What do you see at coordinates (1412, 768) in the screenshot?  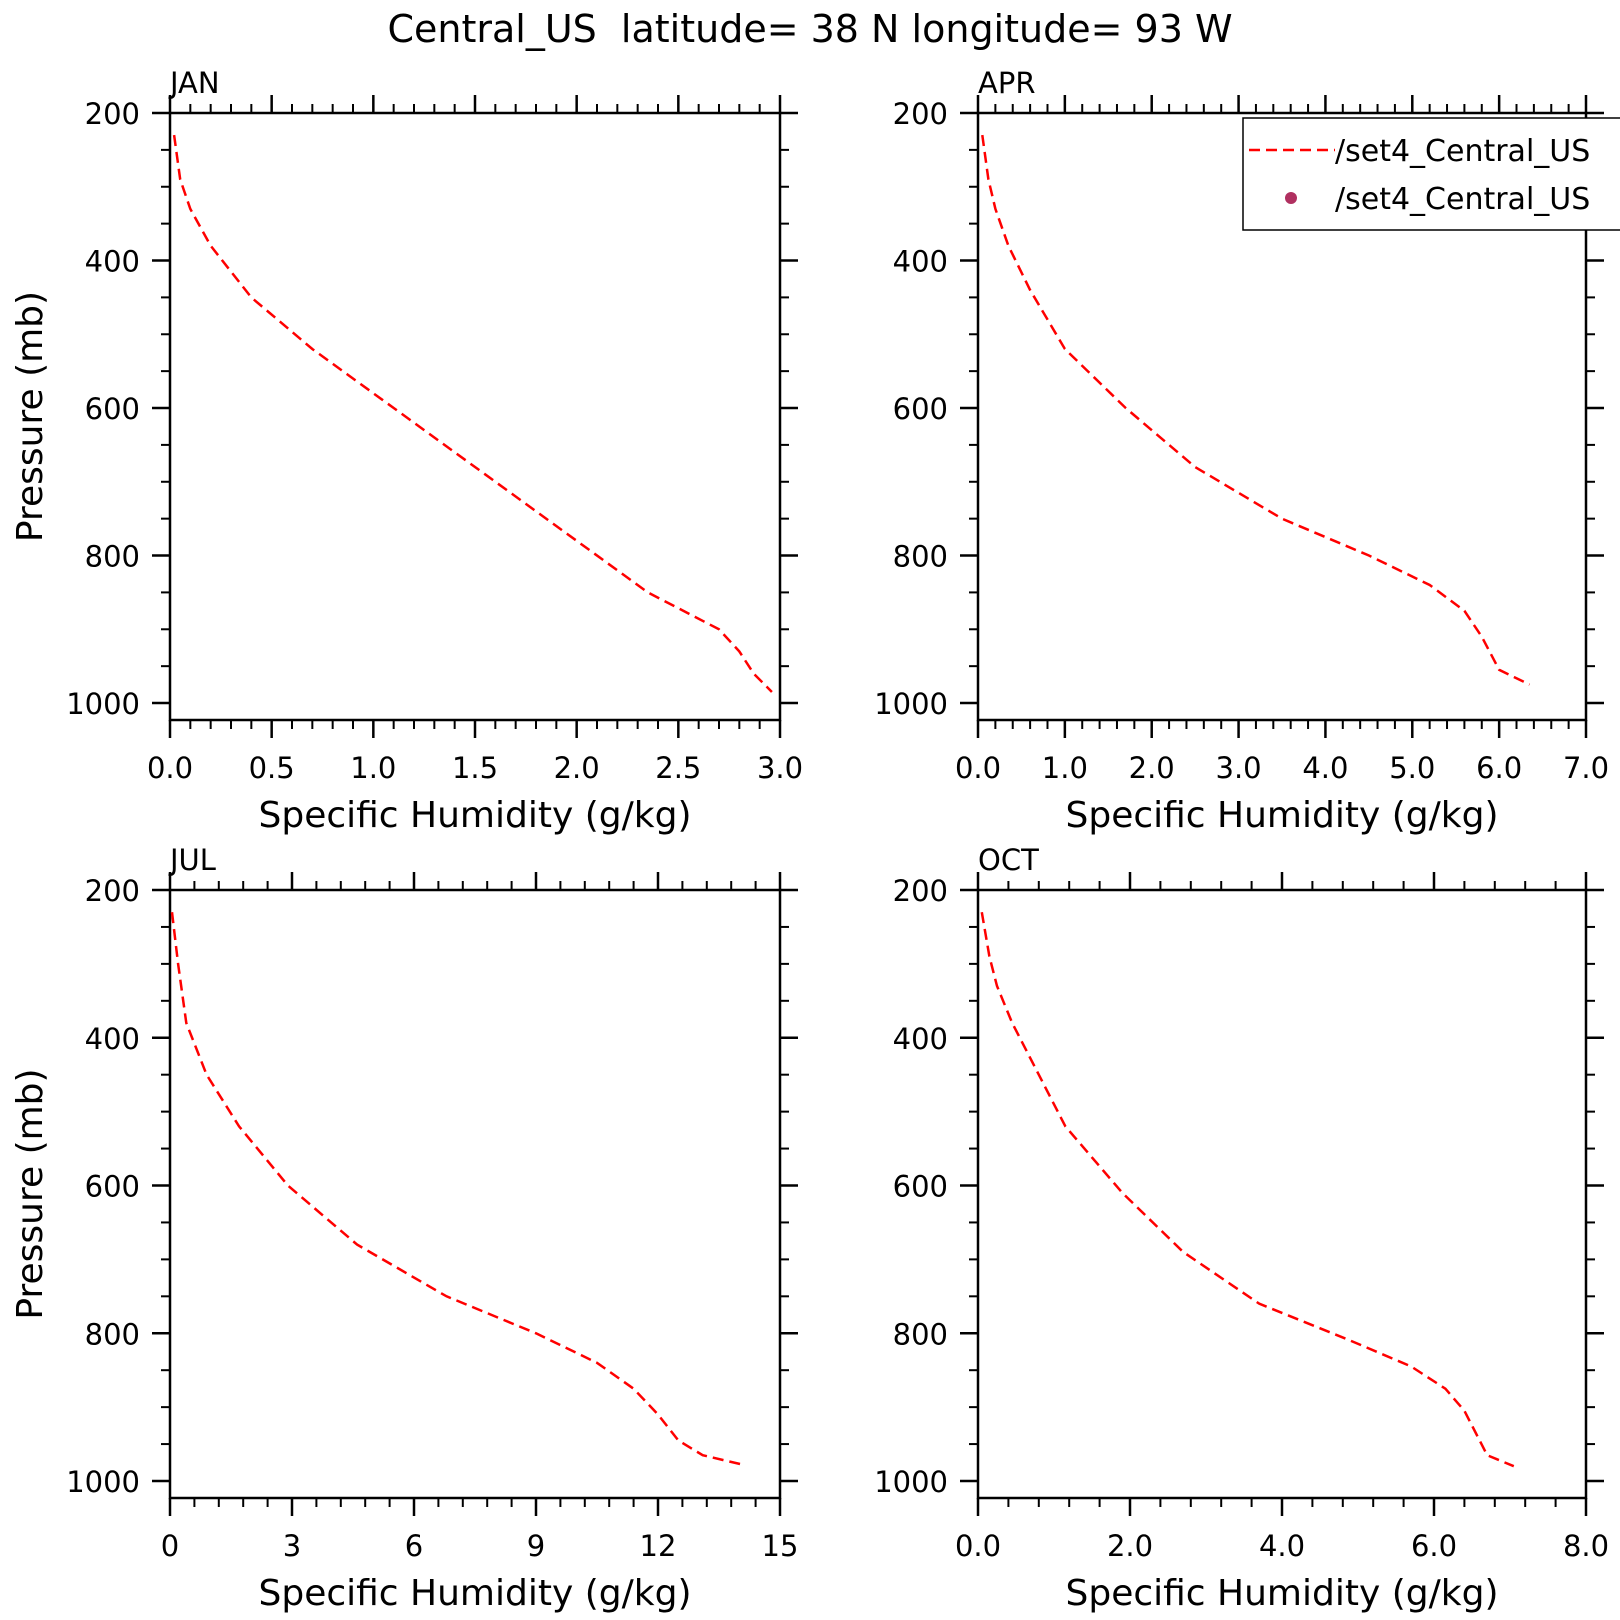 I see `x-tick-label: 5.0` at bounding box center [1412, 768].